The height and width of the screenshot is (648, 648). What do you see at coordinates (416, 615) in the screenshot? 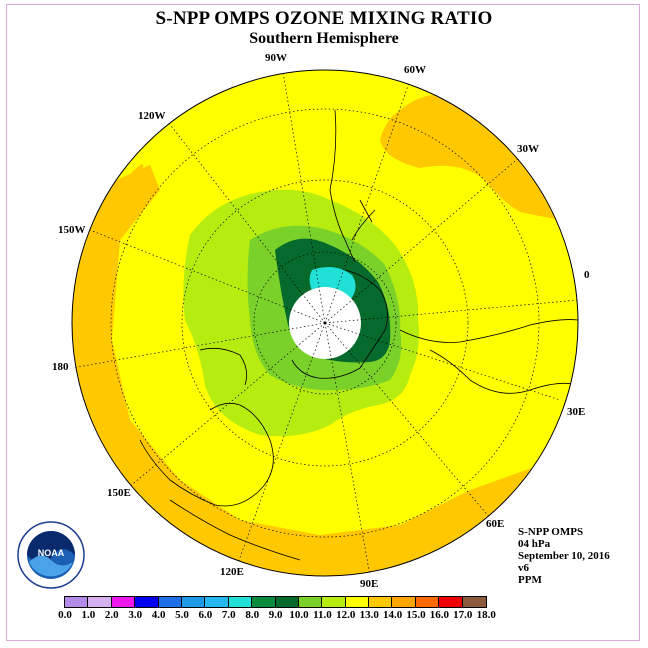
I see `colorbar-tick-label: 15.0` at bounding box center [416, 615].